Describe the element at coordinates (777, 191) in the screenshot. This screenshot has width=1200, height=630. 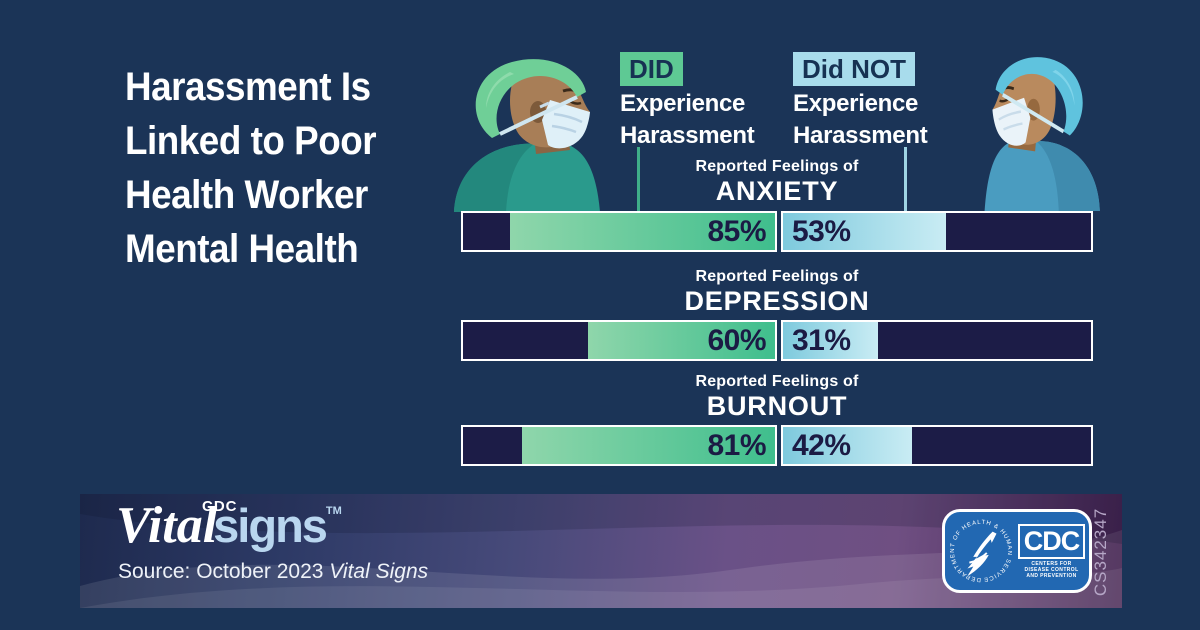
I see `row-heading: ANXIETY` at that location.